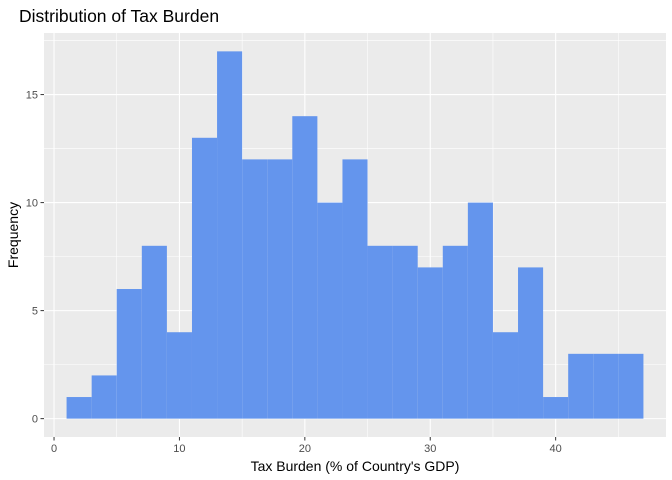  I want to click on x-tick-label: 10, so click(179, 449).